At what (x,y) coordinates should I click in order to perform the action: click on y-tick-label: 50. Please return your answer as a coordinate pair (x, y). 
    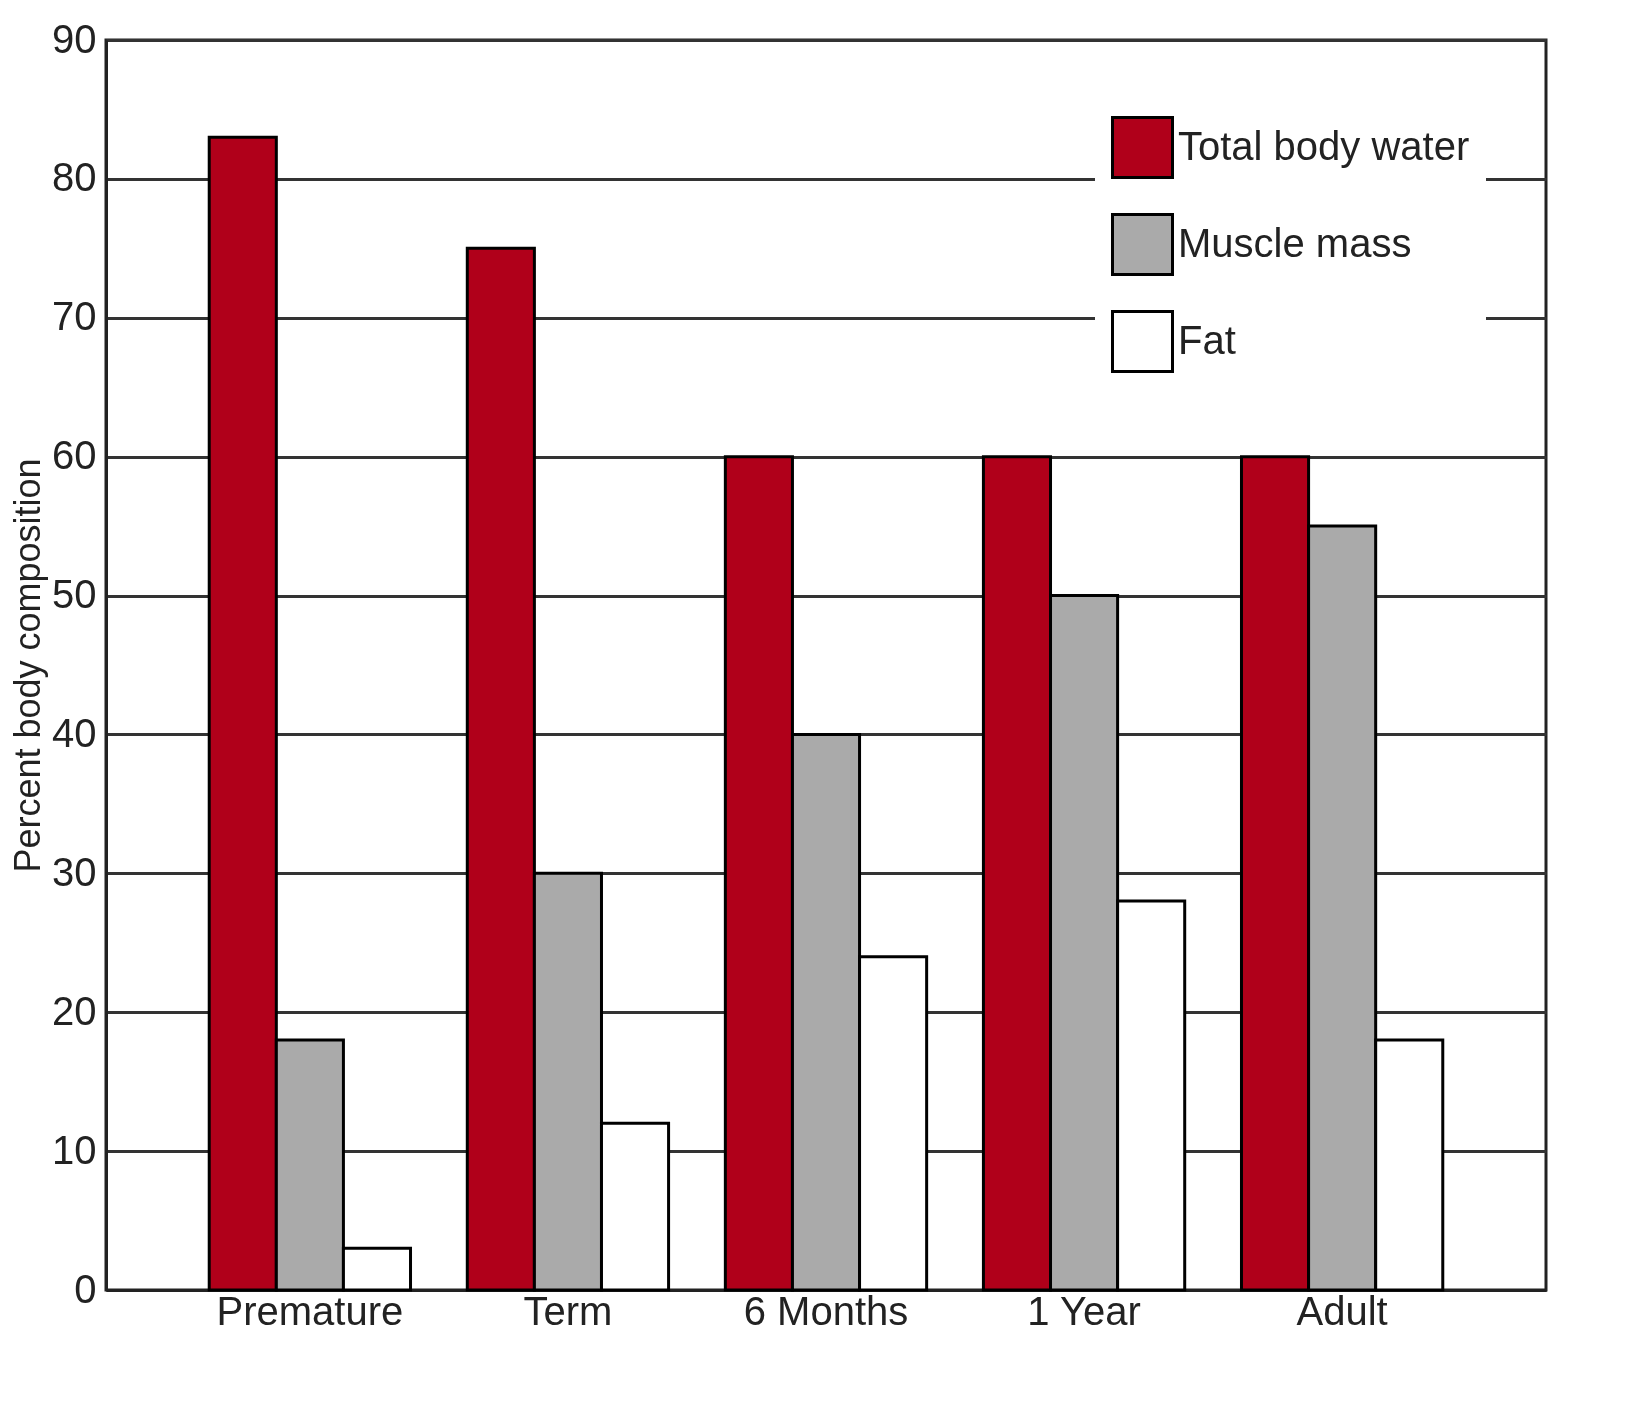
    Looking at the image, I should click on (74, 594).